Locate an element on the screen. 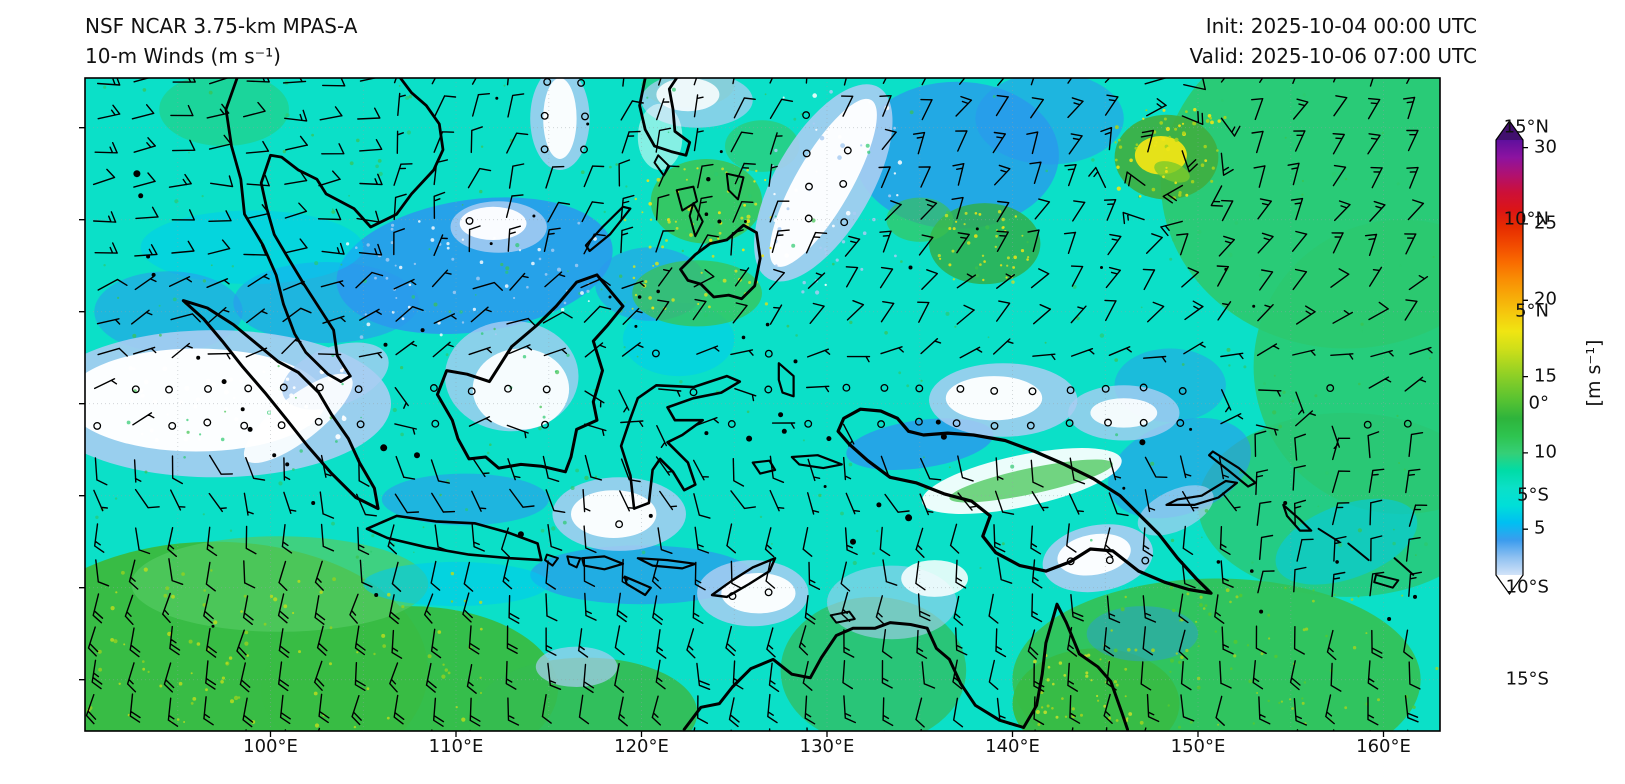 This screenshot has height=784, width=1625. colorbar-tick-label: 20 is located at coordinates (1545, 299).